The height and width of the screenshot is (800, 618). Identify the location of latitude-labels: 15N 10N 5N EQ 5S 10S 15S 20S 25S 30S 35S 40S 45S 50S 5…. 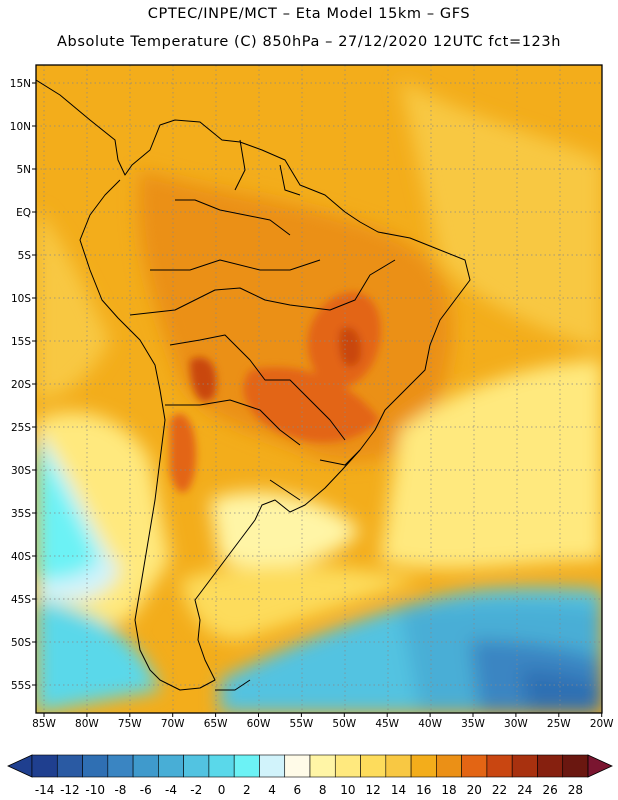
(23, 385).